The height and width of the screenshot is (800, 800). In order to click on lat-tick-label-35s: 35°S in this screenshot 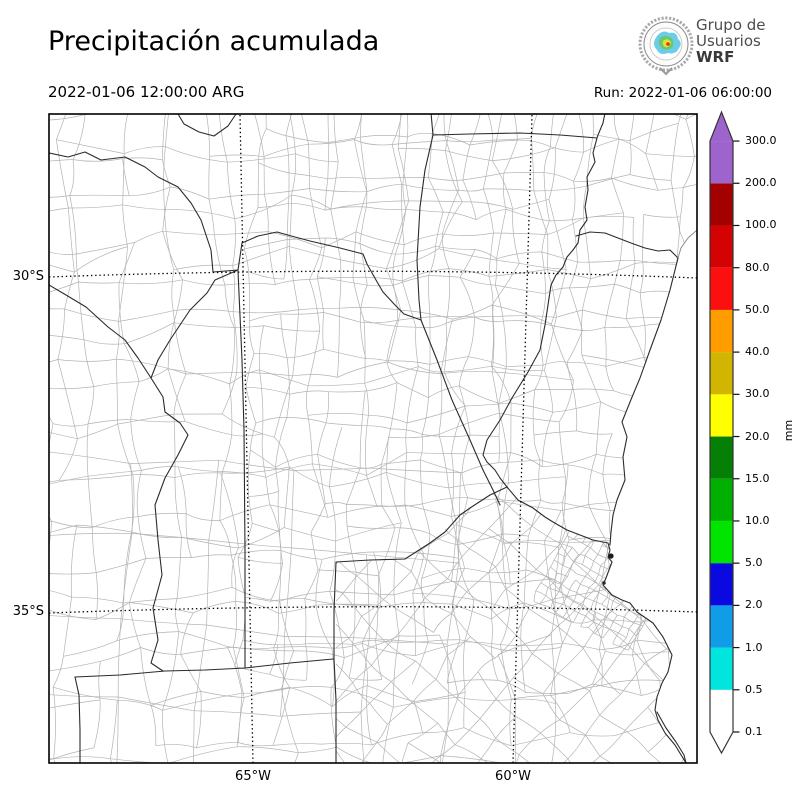, I will do `click(28, 611)`.